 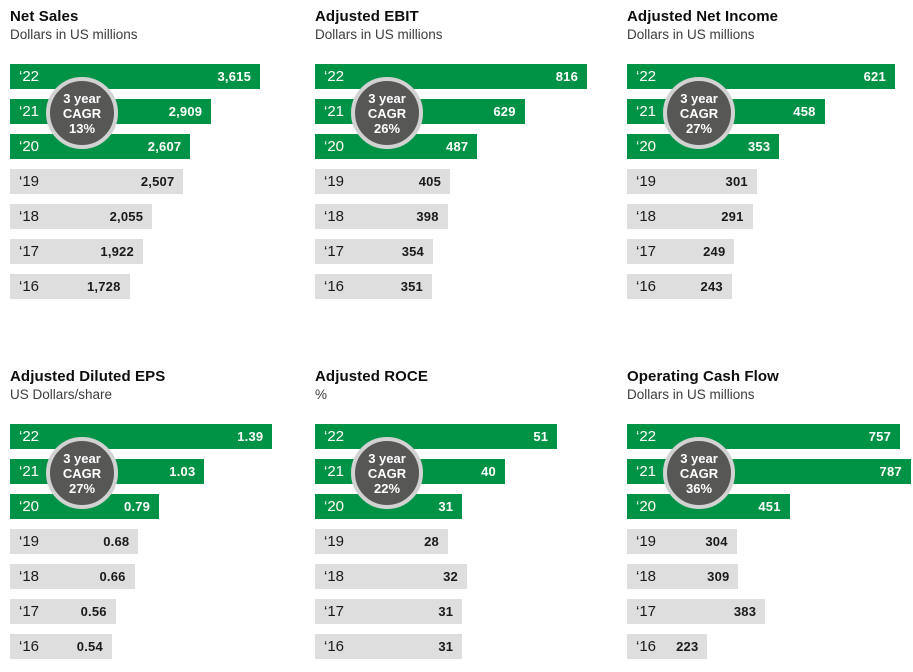 I want to click on value-label: 487, so click(x=457, y=146).